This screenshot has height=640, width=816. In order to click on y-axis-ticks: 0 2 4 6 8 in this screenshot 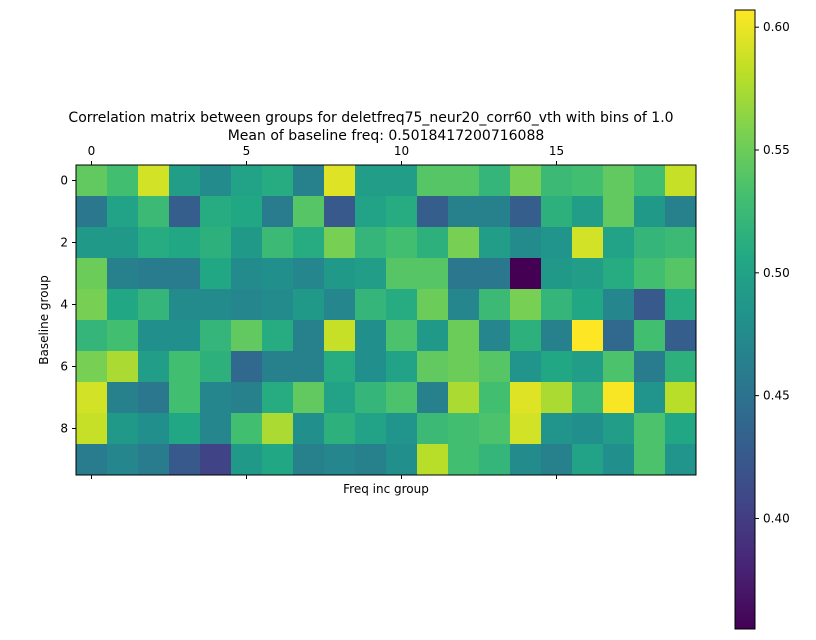, I will do `click(68, 305)`.